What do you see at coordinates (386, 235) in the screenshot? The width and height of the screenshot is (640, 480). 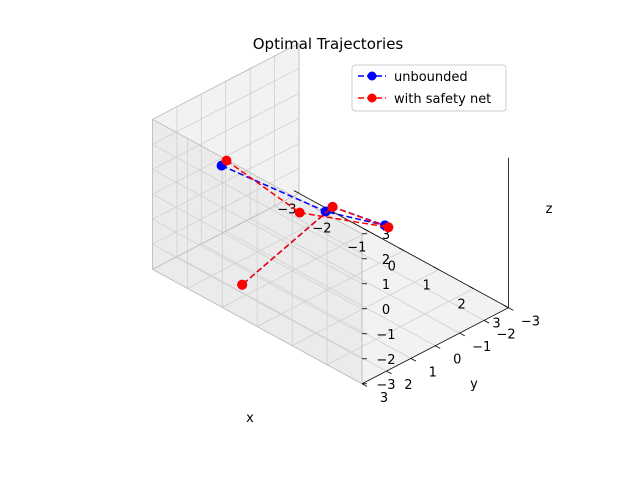 I see `z-tick-label: 3` at bounding box center [386, 235].